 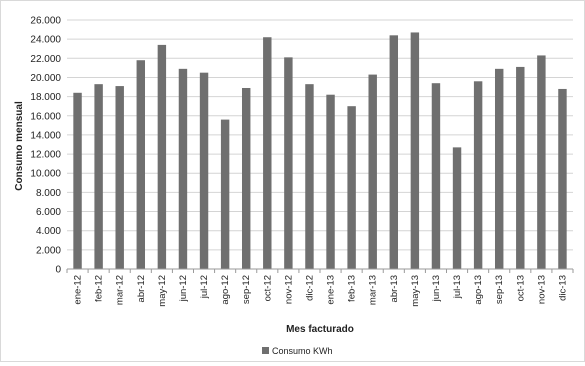 What do you see at coordinates (45, 59) in the screenshot?
I see `y-tick-label: 22.000` at bounding box center [45, 59].